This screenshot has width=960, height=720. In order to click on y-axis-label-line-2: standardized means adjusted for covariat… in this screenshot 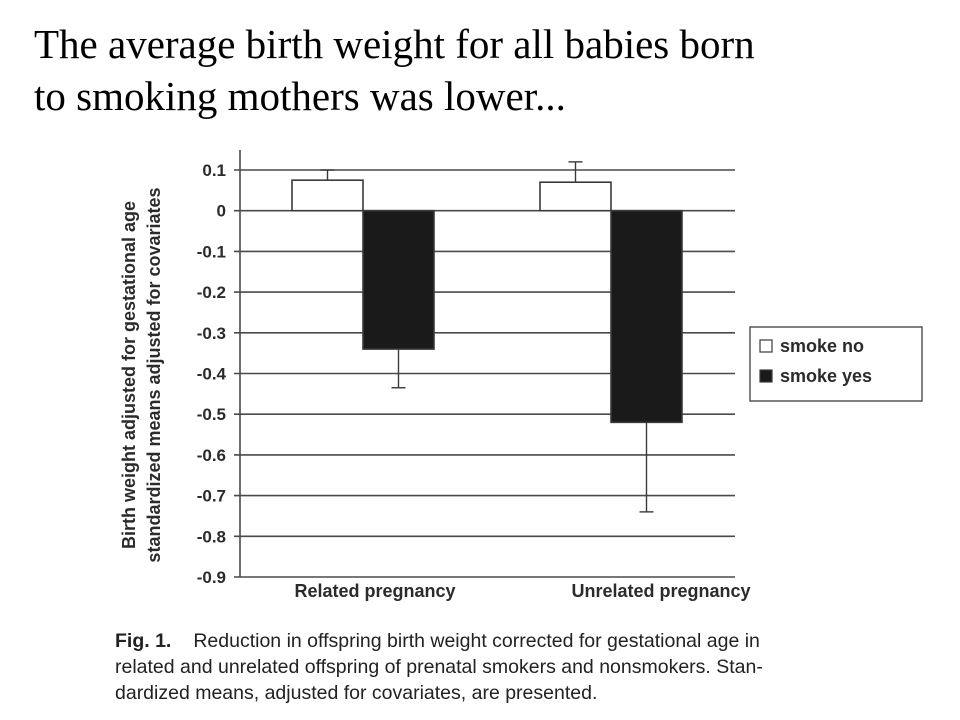, I will do `click(154, 374)`.